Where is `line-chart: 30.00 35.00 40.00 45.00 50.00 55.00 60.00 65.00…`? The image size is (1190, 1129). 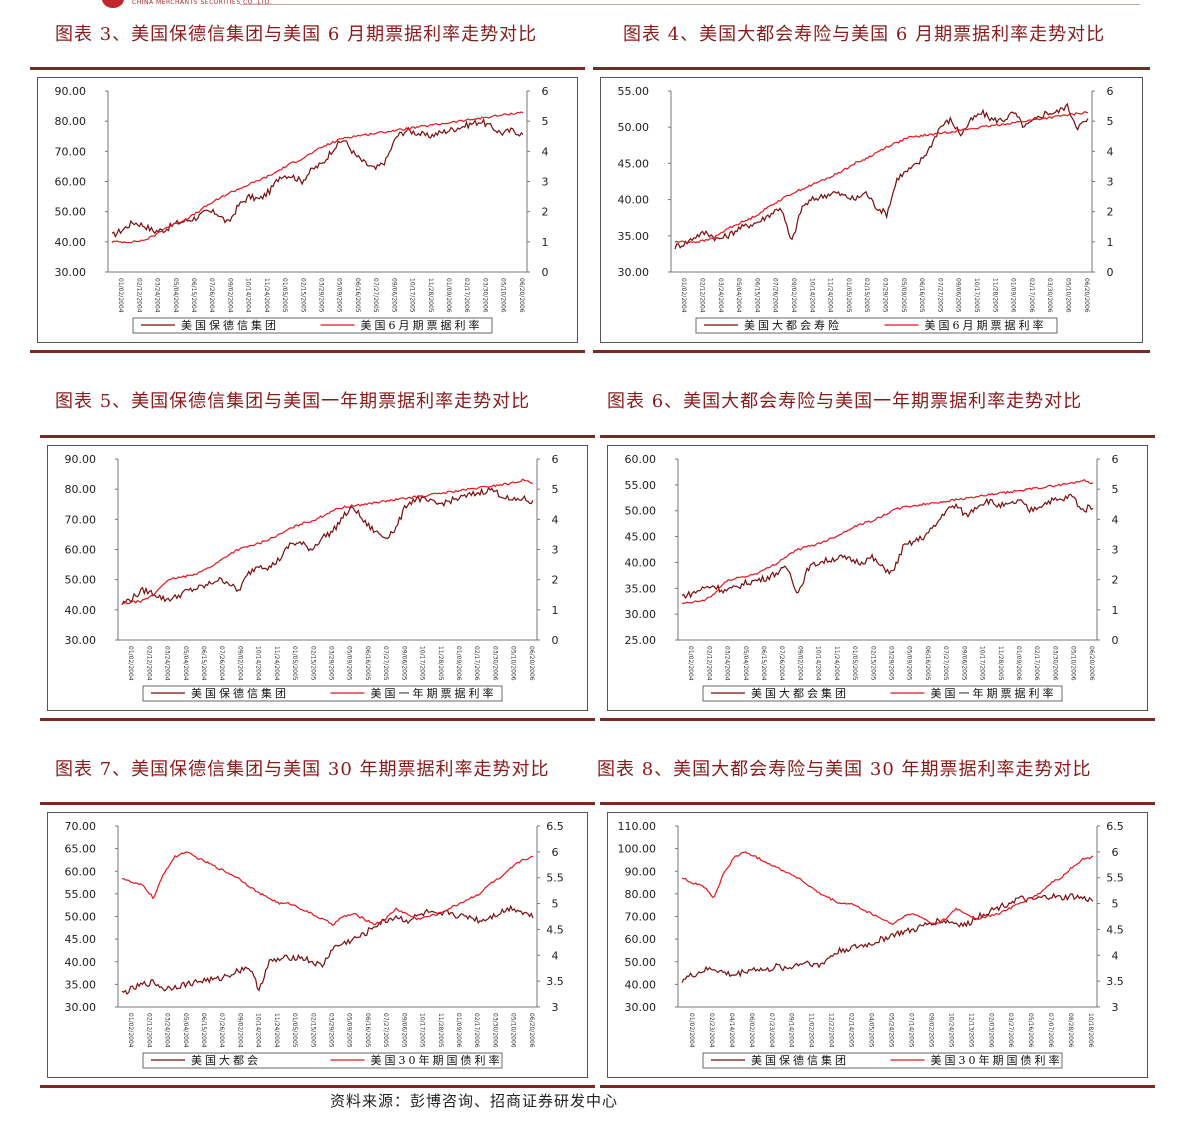
line-chart: 30.00 35.00 40.00 45.00 50.00 55.00 60.00 65.00… is located at coordinates (314, 944).